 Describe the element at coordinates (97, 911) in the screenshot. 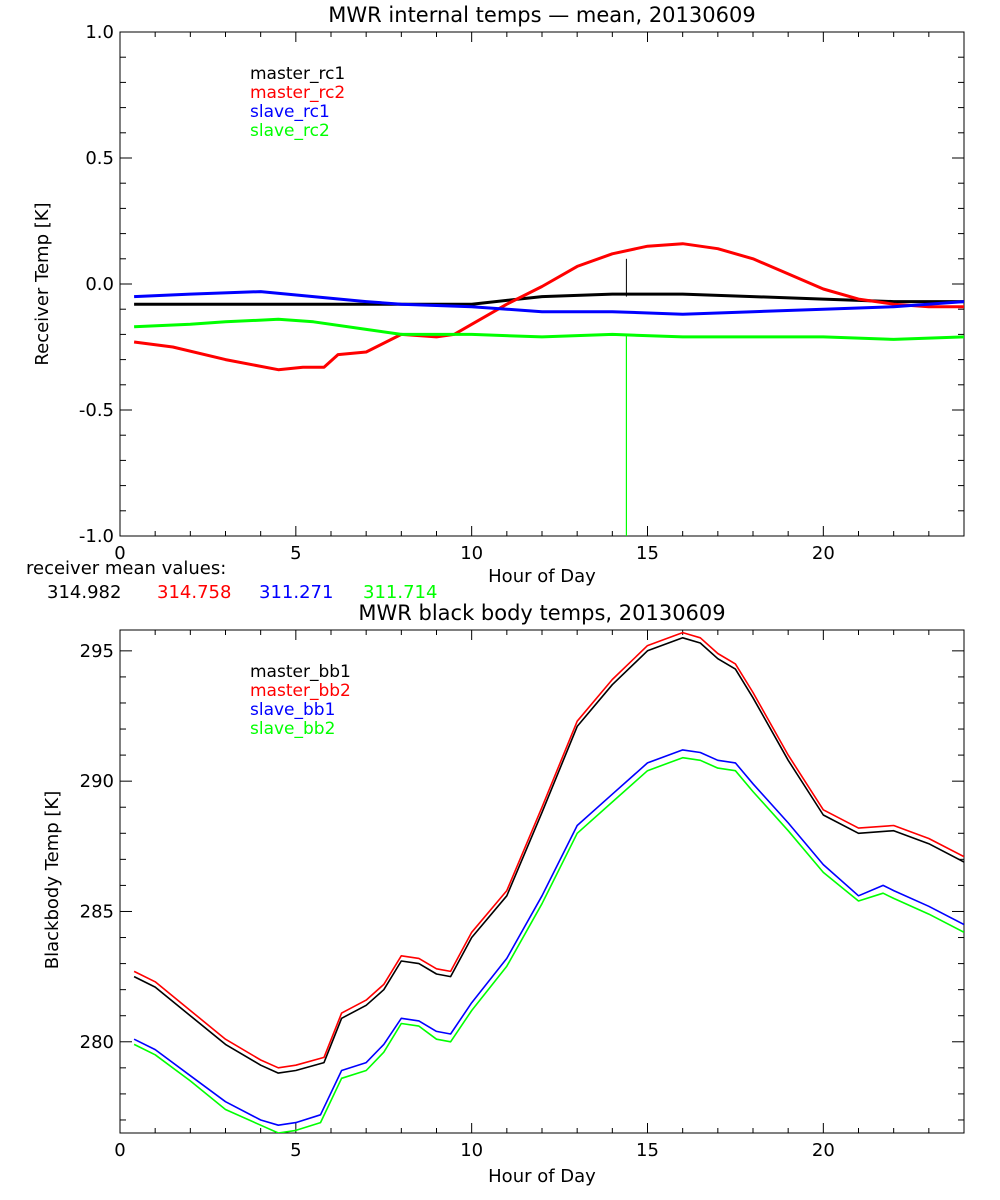

I see `blackbody-y-tick-label: 285` at that location.